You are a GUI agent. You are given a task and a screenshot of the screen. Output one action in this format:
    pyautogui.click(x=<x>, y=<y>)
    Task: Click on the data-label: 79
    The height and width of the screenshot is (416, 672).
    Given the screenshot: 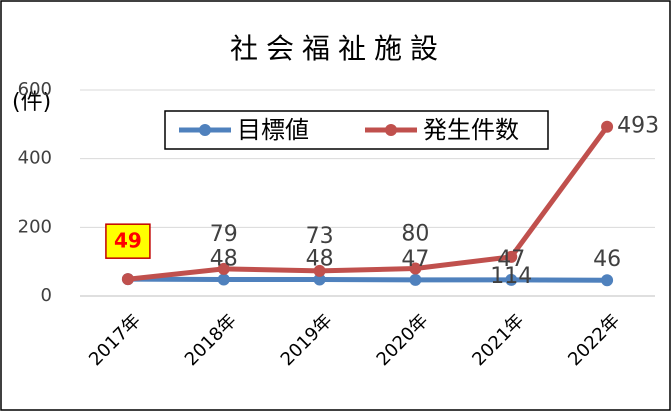 What is the action you would take?
    pyautogui.click(x=224, y=234)
    